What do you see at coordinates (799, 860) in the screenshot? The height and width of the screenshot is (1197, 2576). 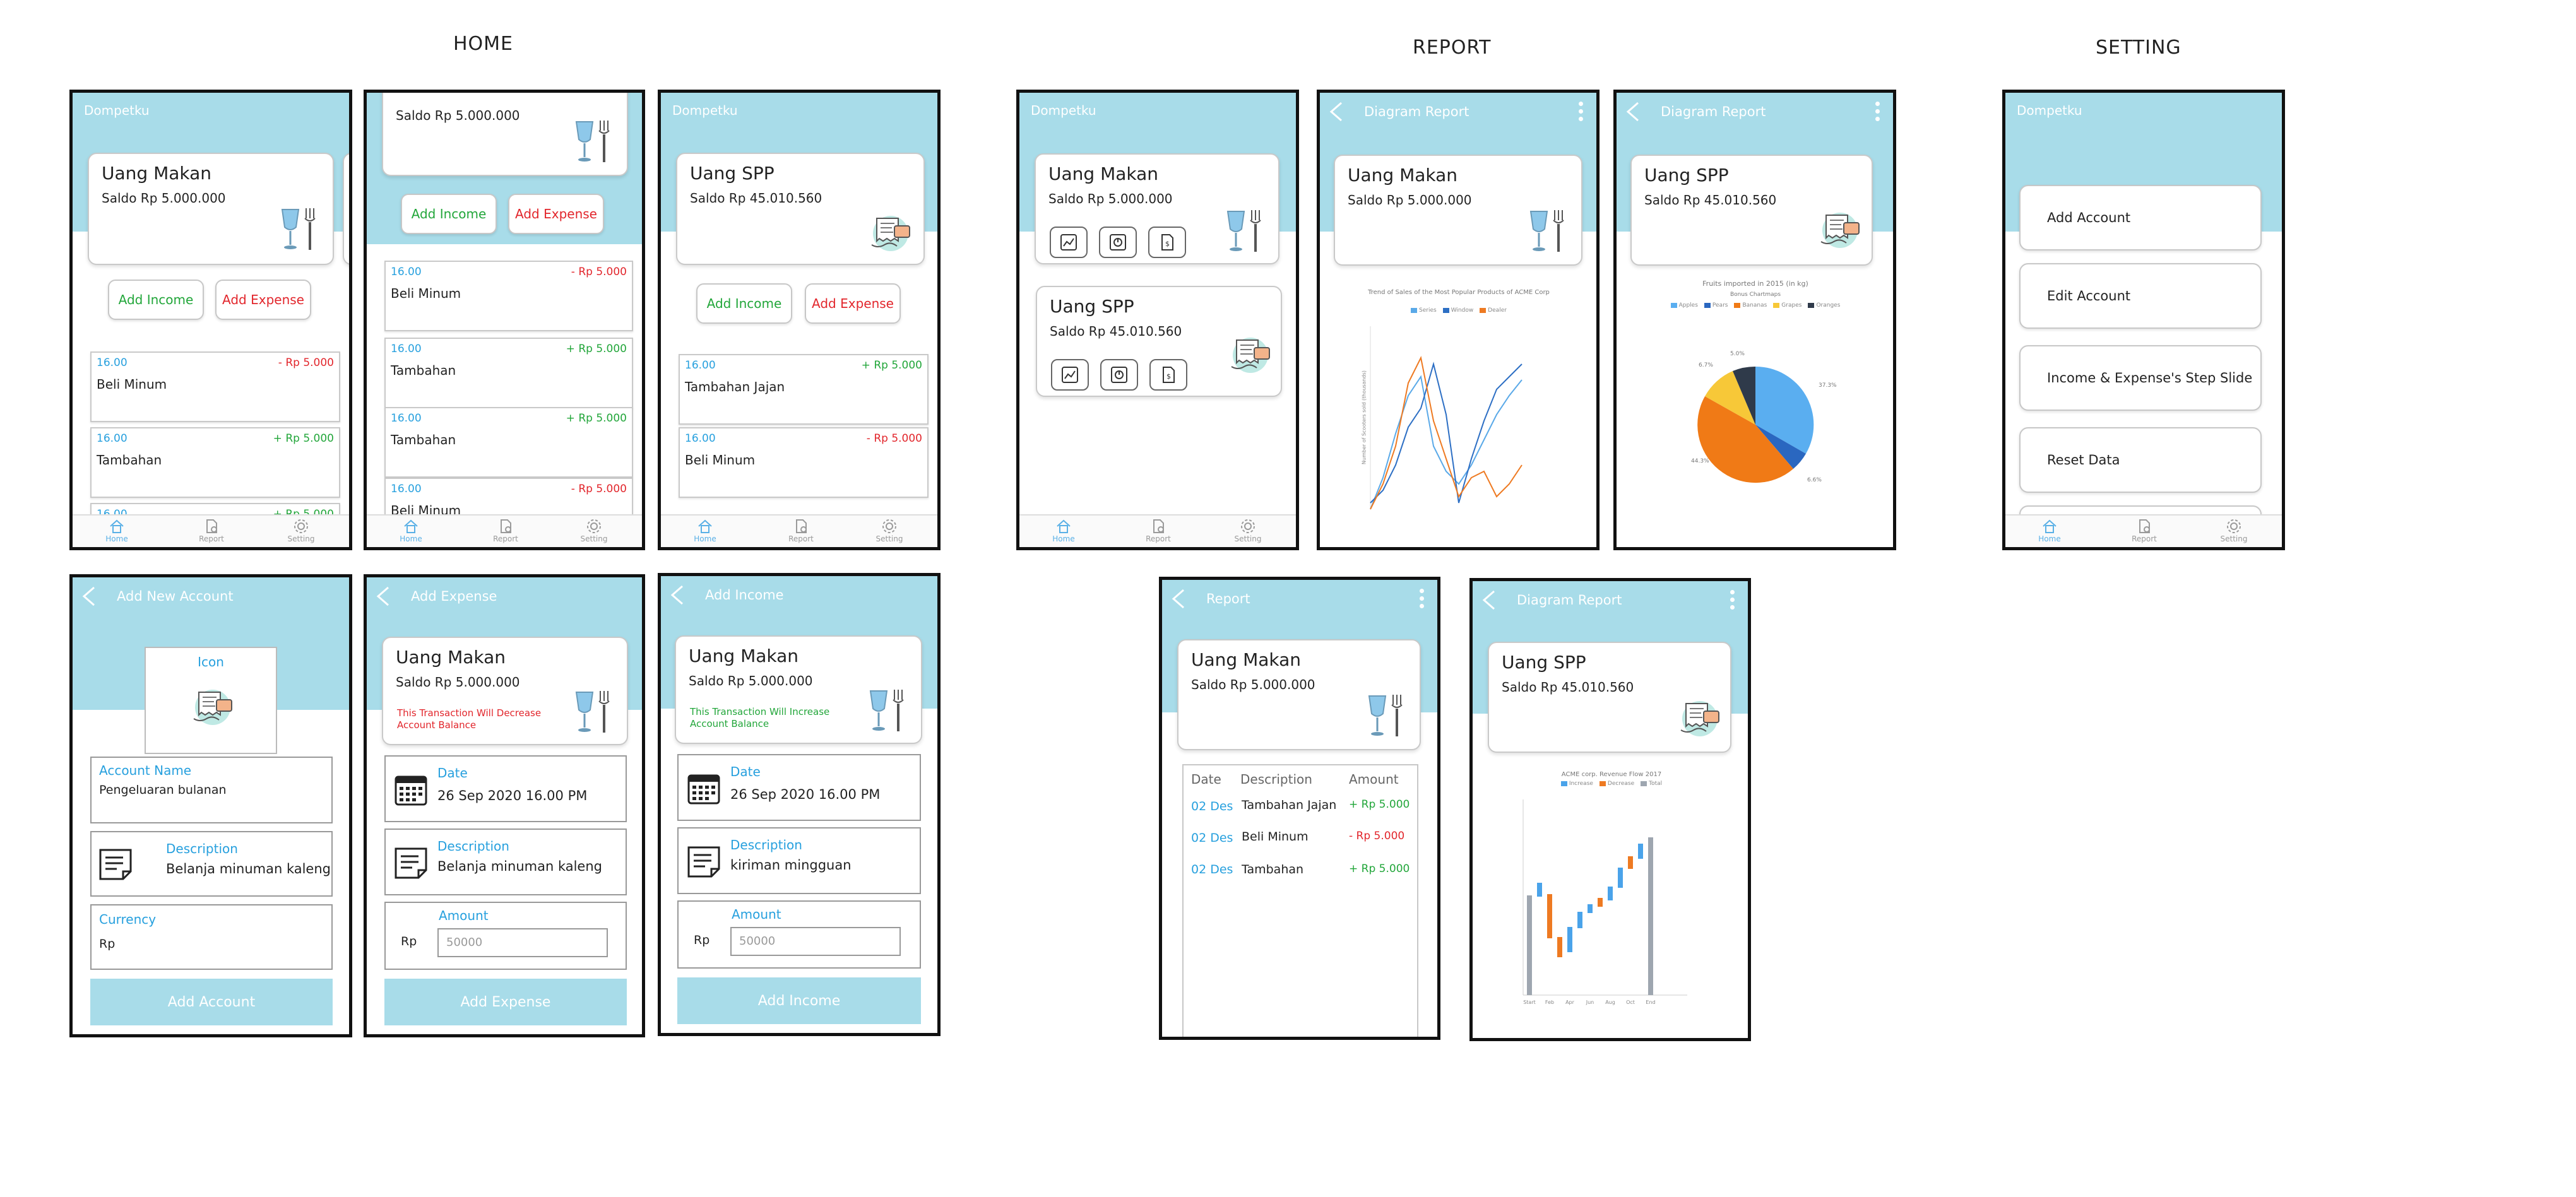 I see `description-field: Description kiriman mingguan` at bounding box center [799, 860].